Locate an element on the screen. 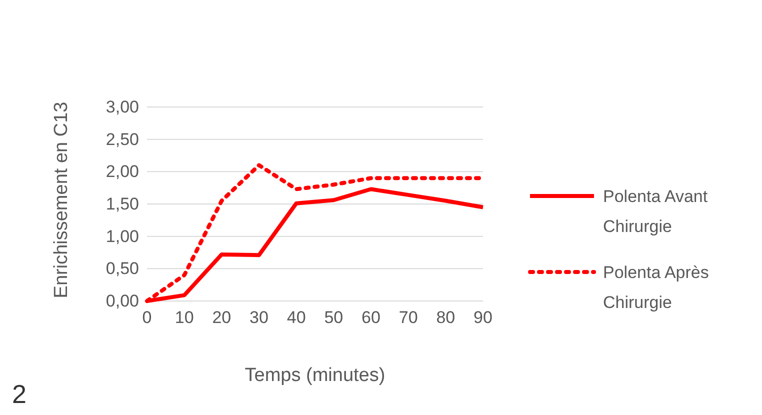 This screenshot has width=762, height=415. y-tick-label: 2,50 is located at coordinates (122, 139).